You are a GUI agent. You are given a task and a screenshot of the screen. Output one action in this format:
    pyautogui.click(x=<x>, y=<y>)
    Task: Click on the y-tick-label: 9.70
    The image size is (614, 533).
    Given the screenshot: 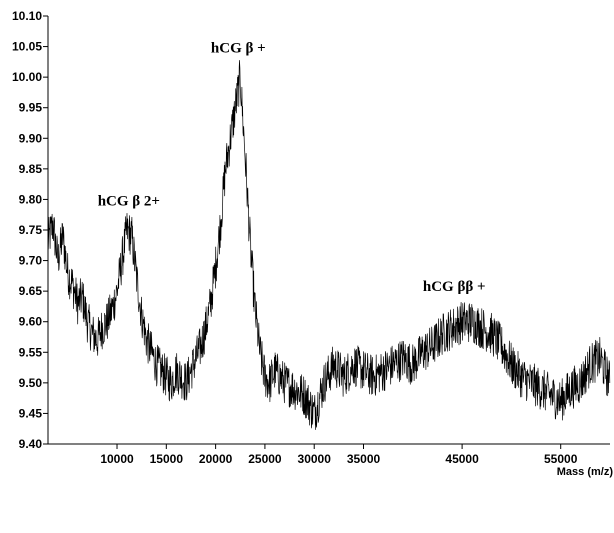 What is the action you would take?
    pyautogui.click(x=31, y=261)
    